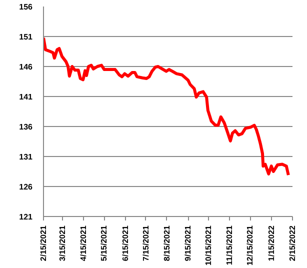 This screenshot has width=307, height=268. What do you see at coordinates (26, 67) in the screenshot?
I see `y-tick-label: 146` at bounding box center [26, 67].